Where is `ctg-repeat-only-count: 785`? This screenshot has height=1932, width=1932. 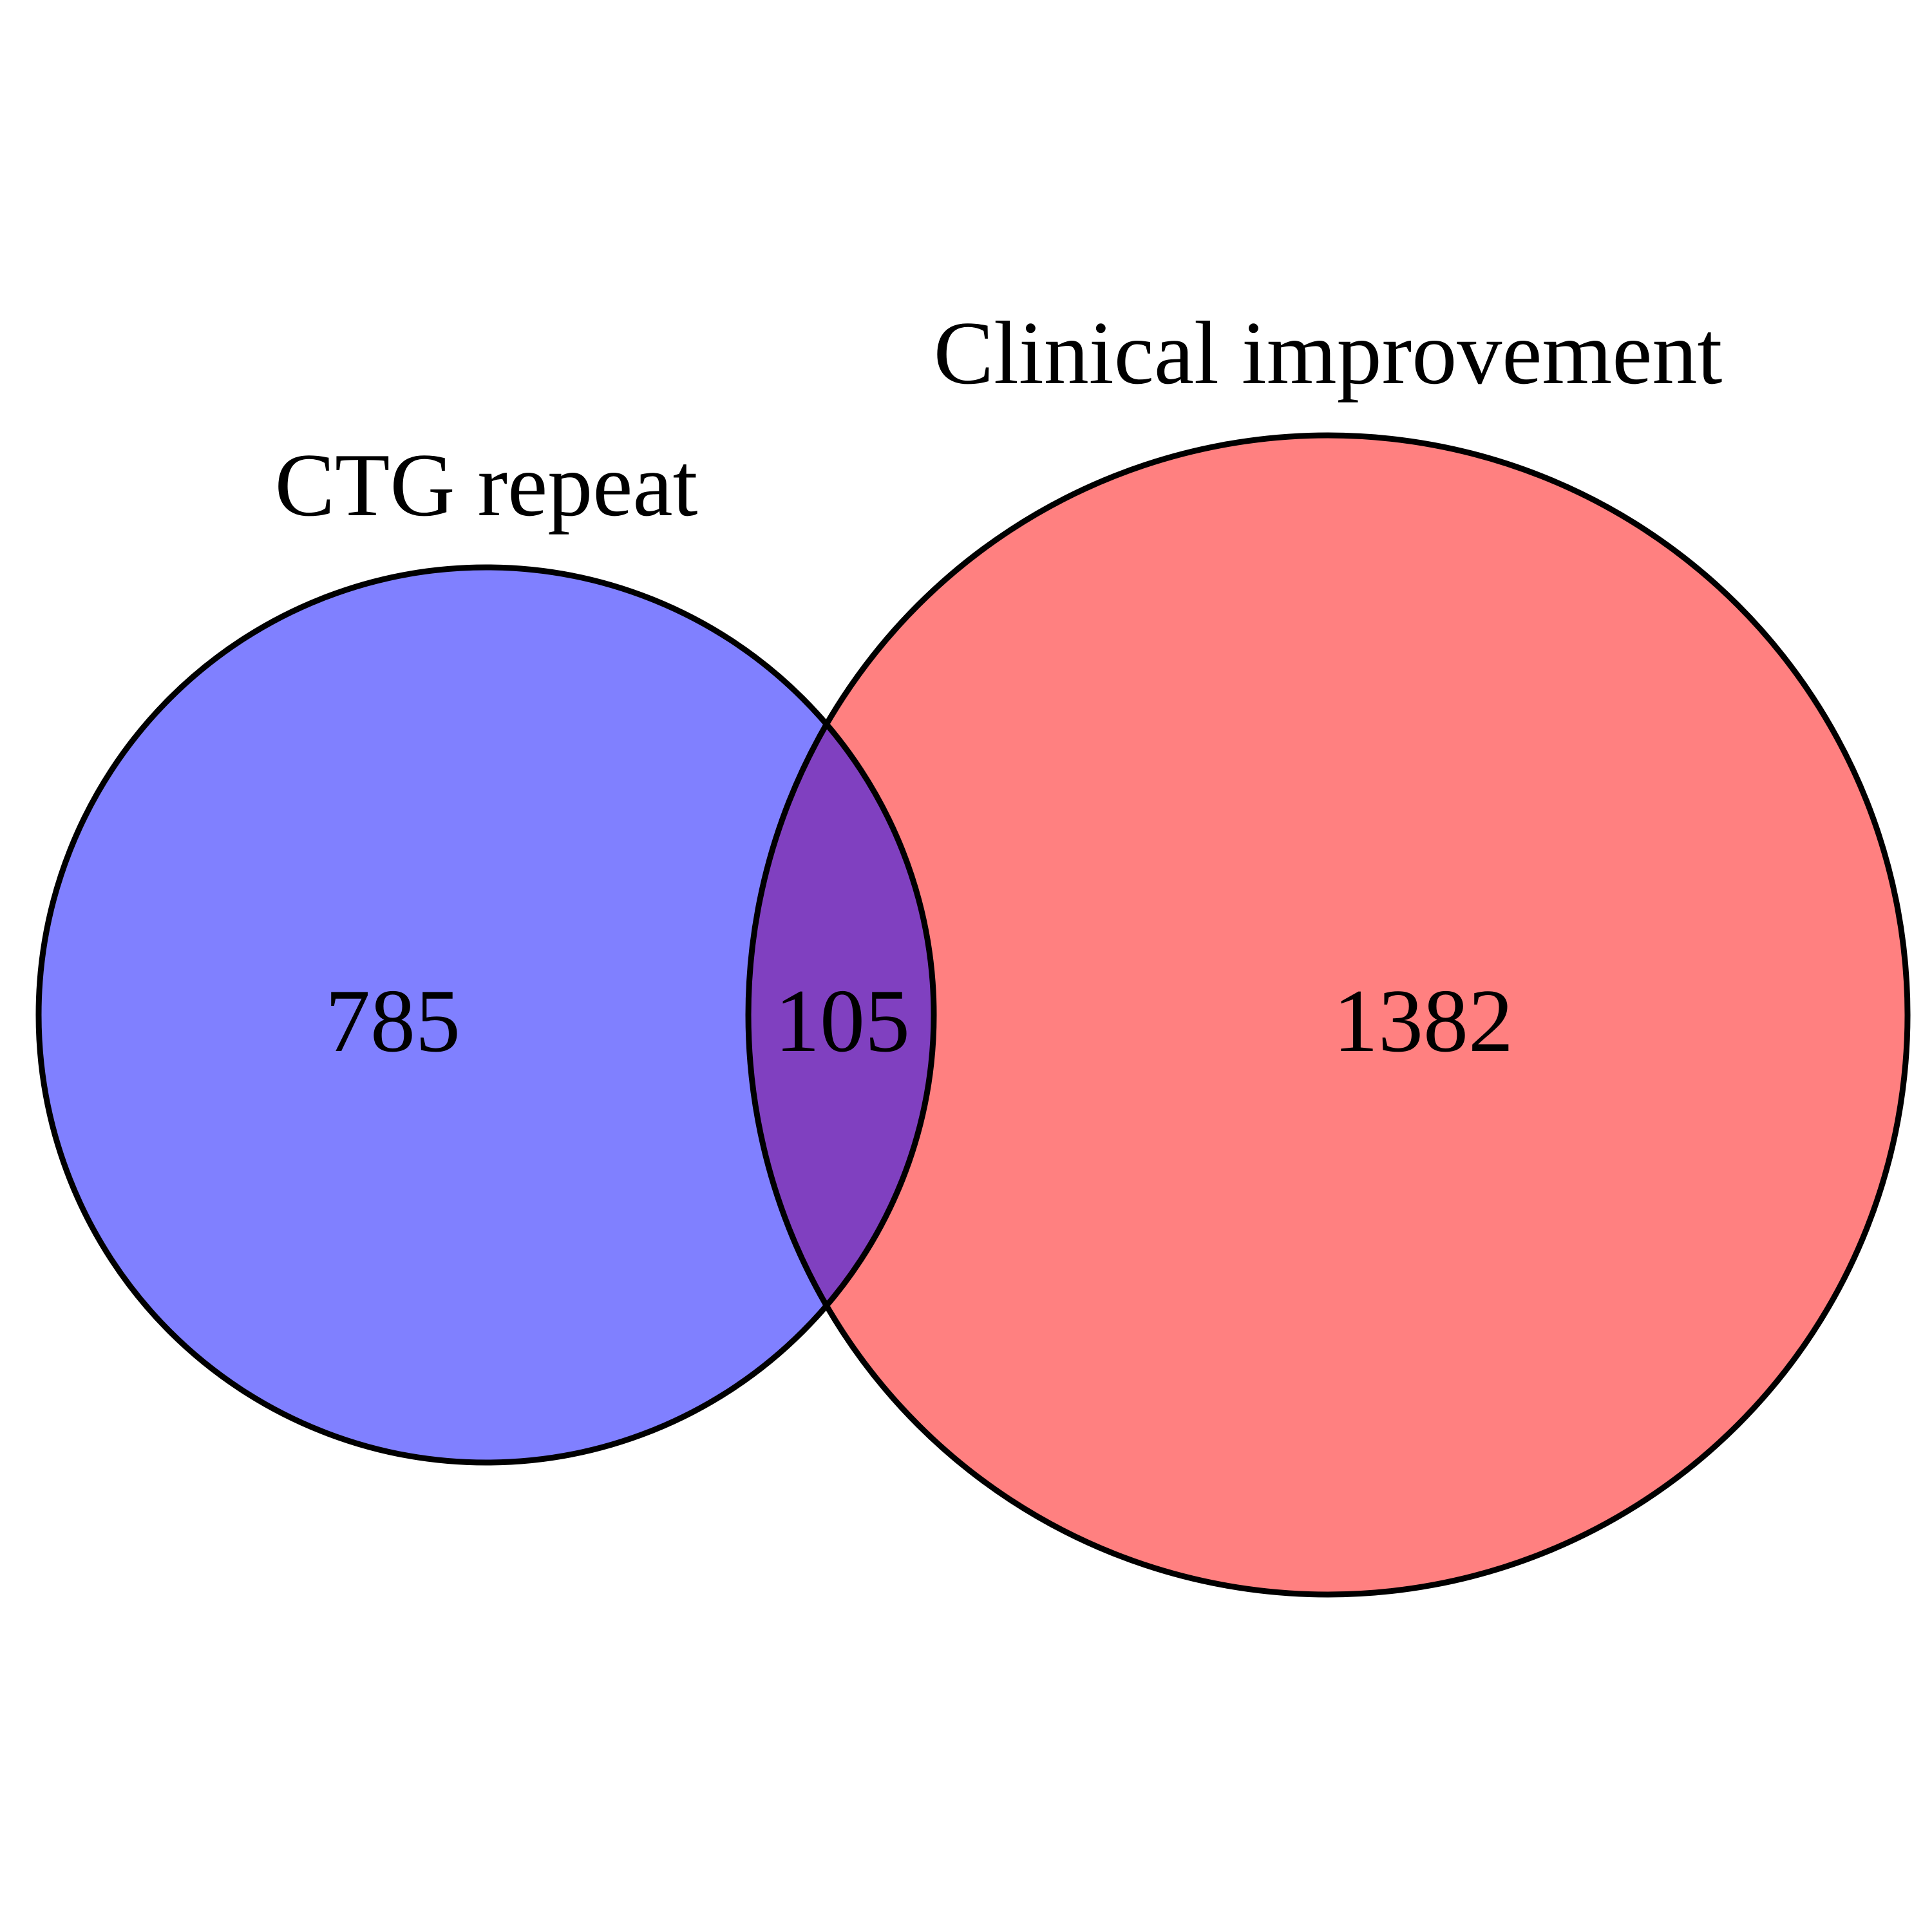
ctg-repeat-only-count: 785 is located at coordinates (393, 1021).